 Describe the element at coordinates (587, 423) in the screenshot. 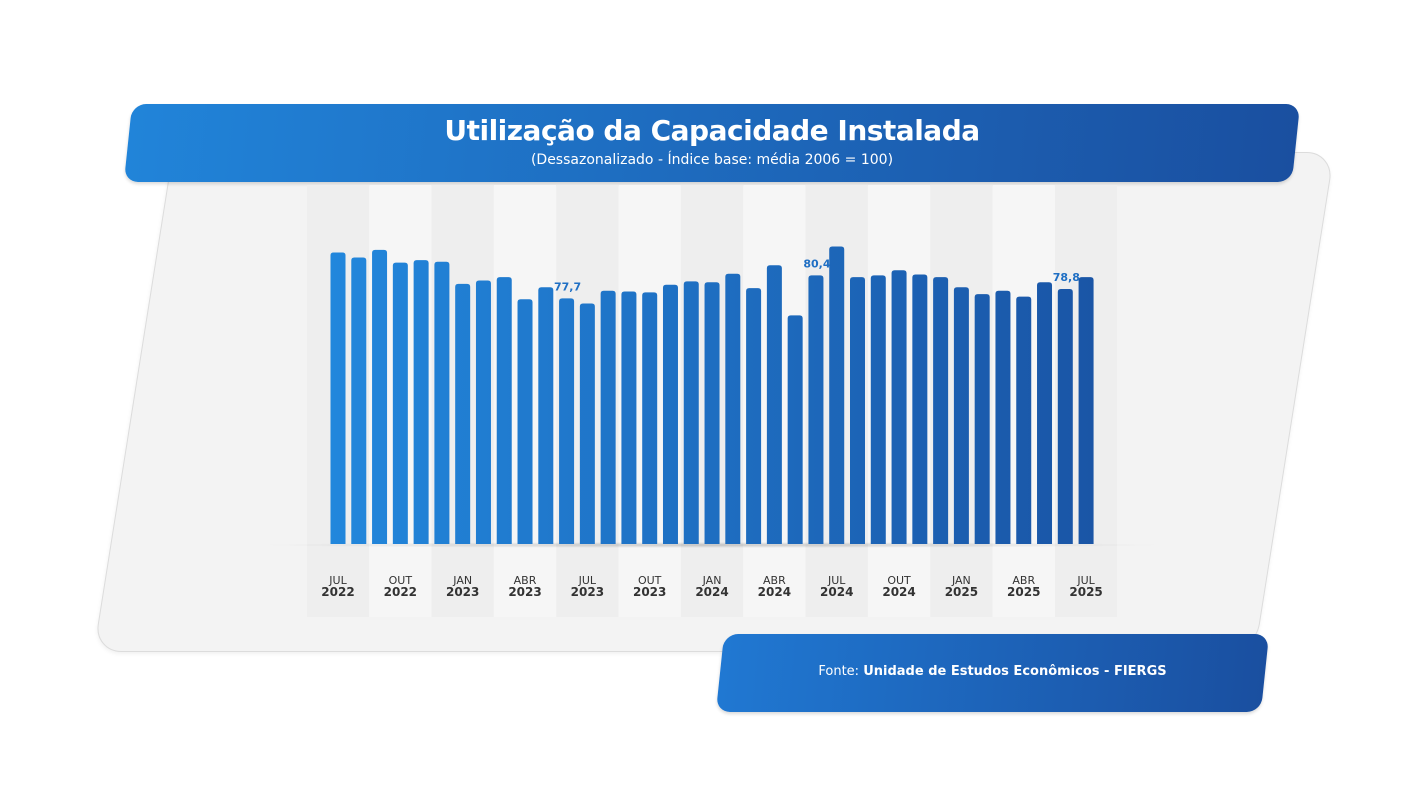

I see `bar: JUL 2023: 77.1` at that location.